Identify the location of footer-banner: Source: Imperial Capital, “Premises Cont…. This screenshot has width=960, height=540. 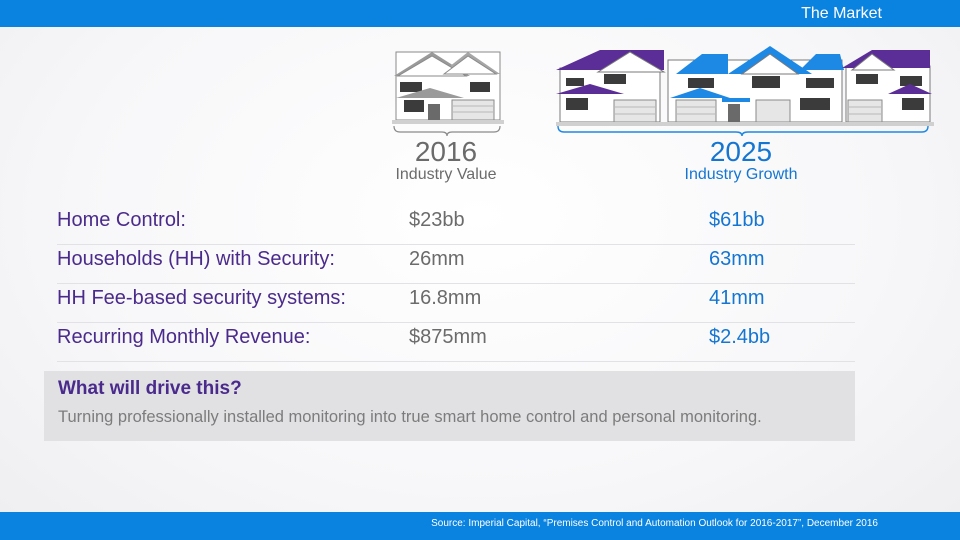
(480, 526).